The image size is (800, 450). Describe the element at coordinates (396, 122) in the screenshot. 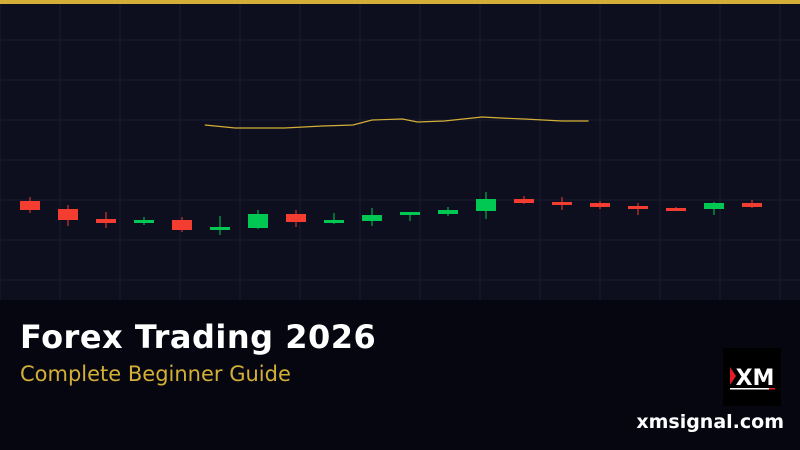

I see `moving-average-line` at that location.